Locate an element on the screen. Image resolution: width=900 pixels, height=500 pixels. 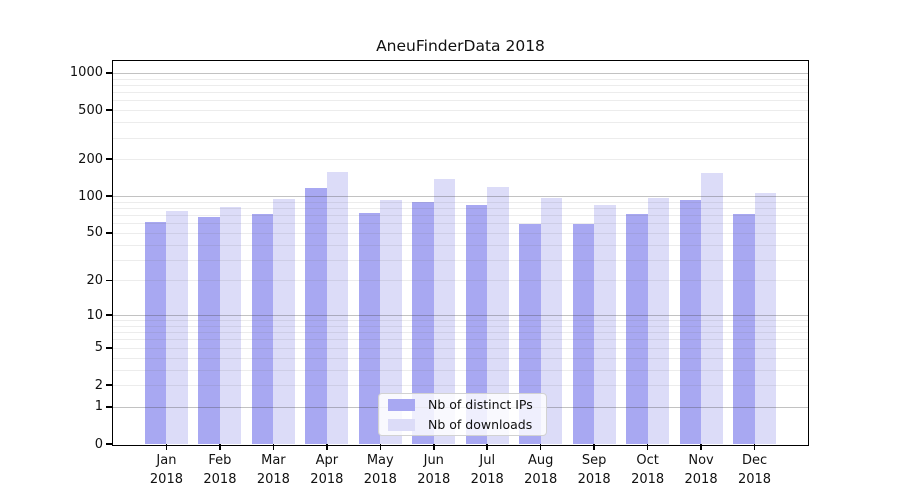
x-tick-label: Mar 2018 is located at coordinates (273, 470).